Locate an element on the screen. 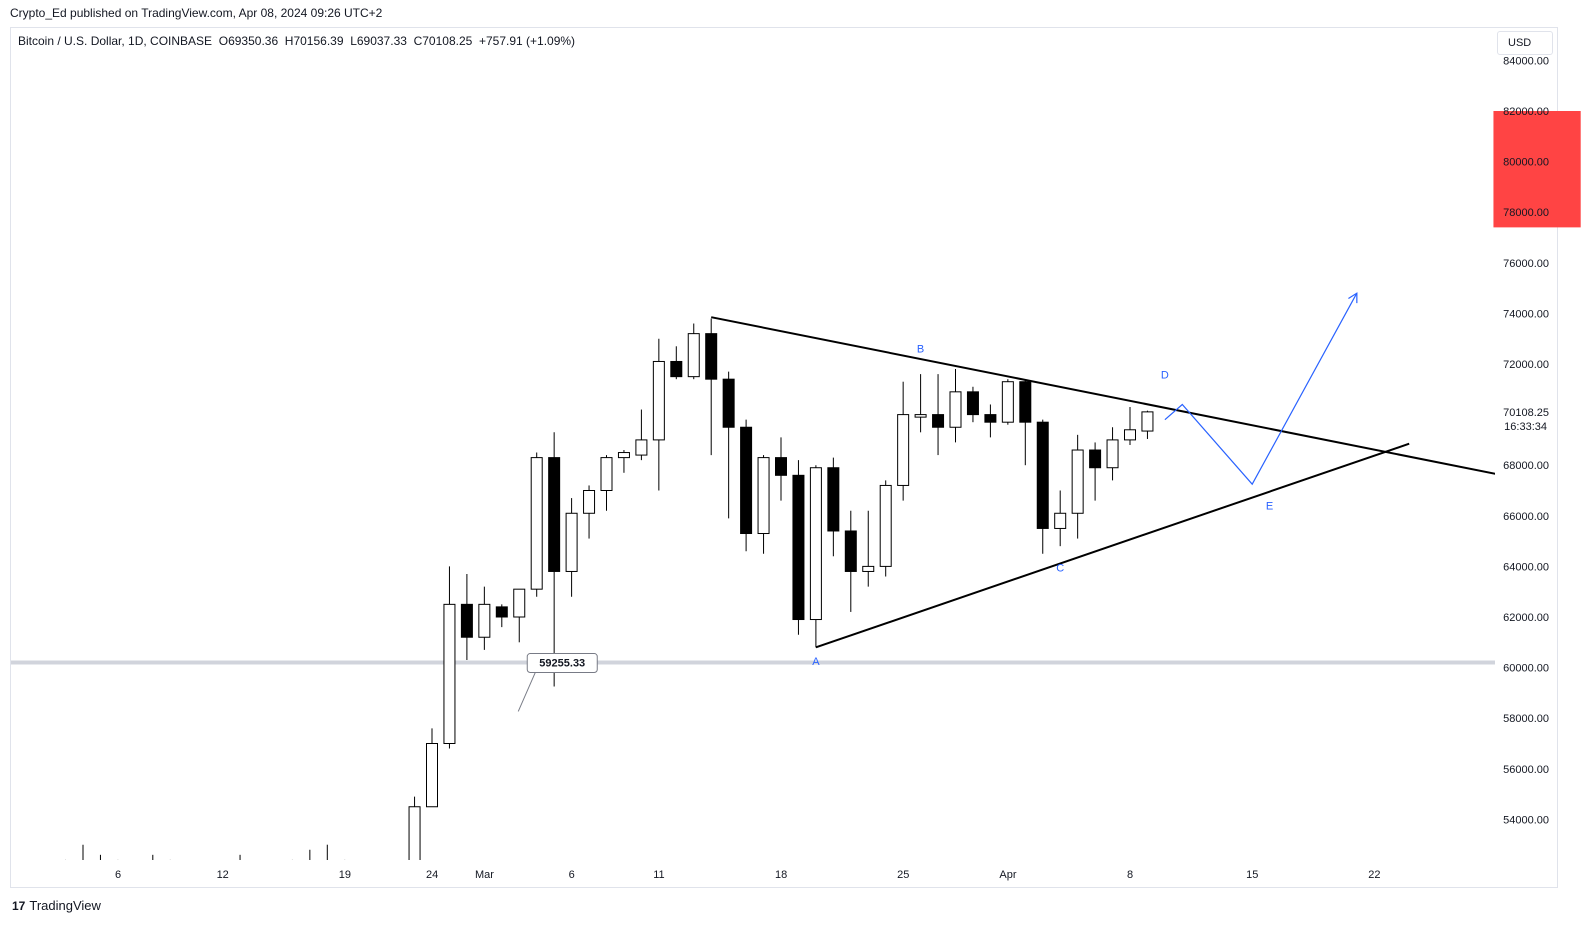 This screenshot has height=939, width=1596. tradingview-logo: 17 TradingView is located at coordinates (56, 905).